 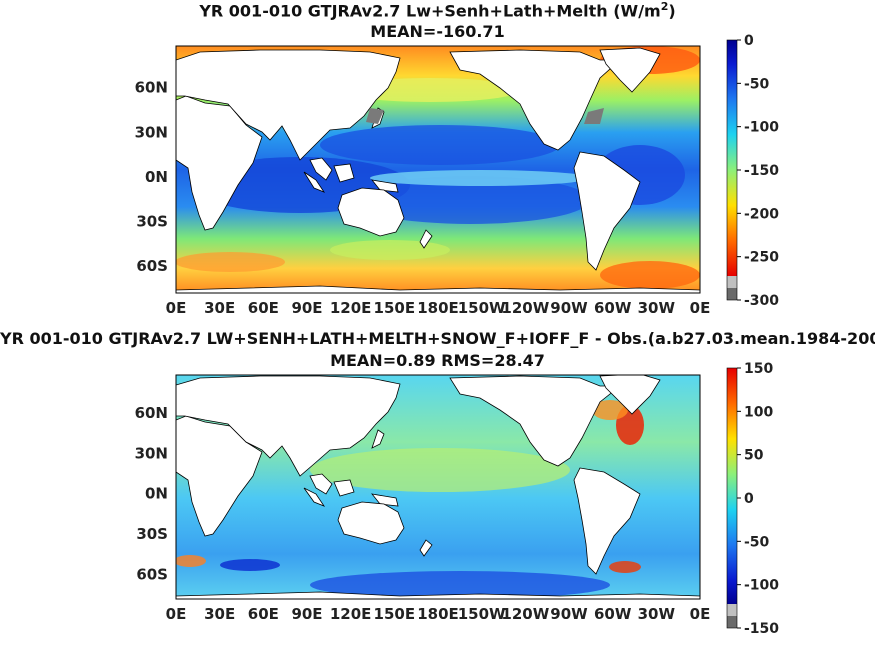 What do you see at coordinates (732, 610) in the screenshot?
I see `bottom-colorbar-gray-light` at bounding box center [732, 610].